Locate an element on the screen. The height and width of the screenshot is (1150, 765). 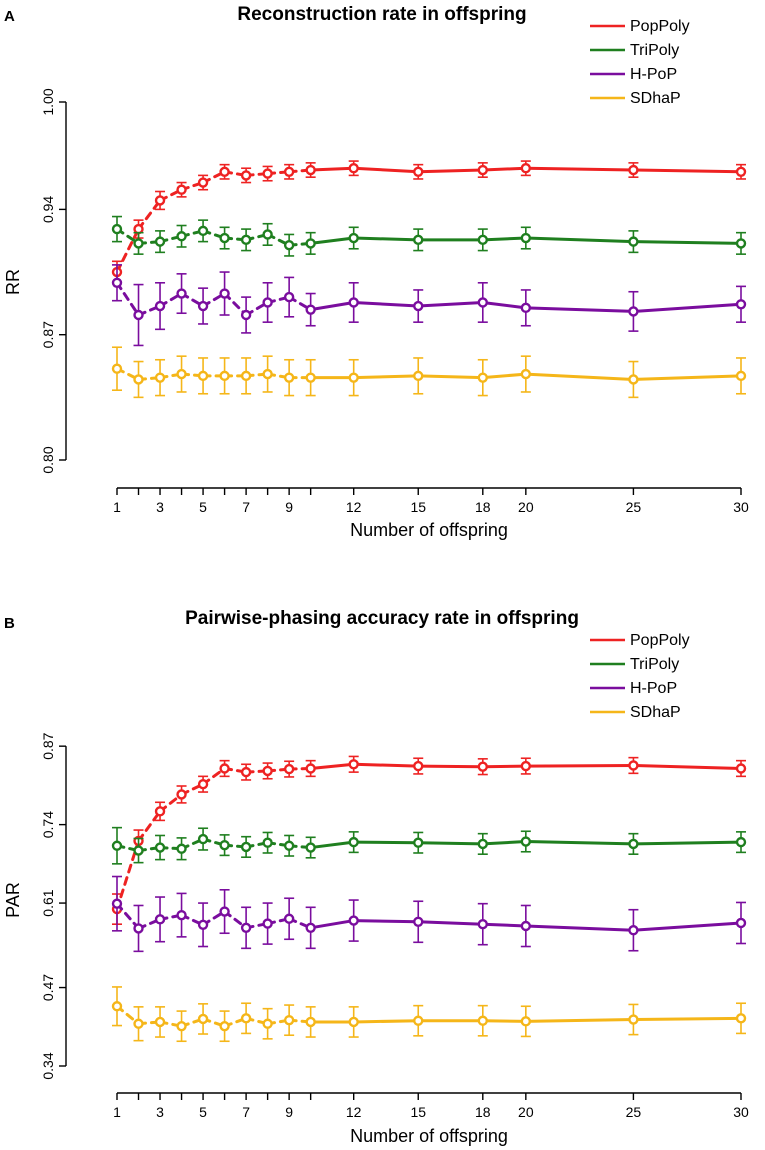
x-tick-label: 12 is located at coordinates (354, 1112).